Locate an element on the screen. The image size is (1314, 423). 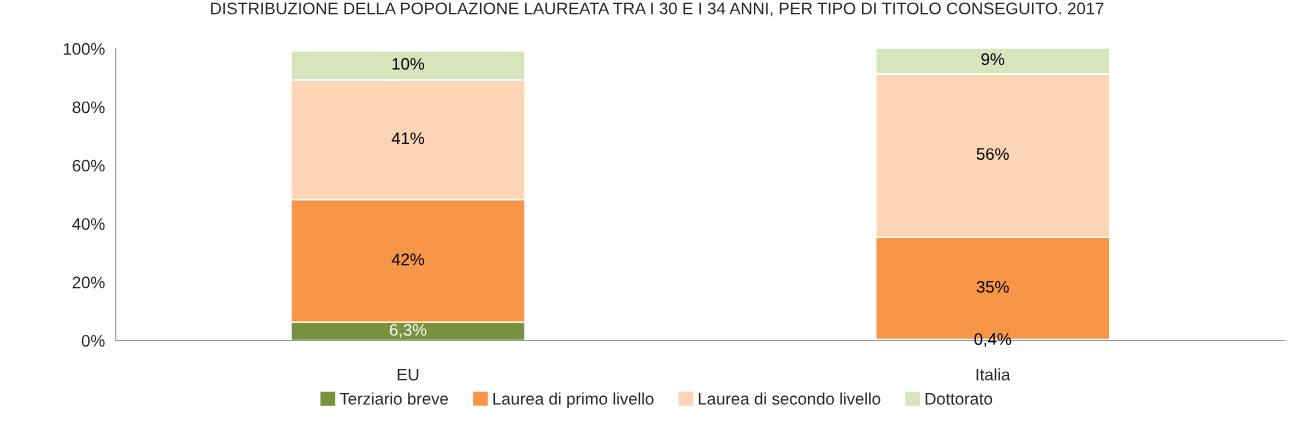
y-tick-label: 60% is located at coordinates (88, 165).